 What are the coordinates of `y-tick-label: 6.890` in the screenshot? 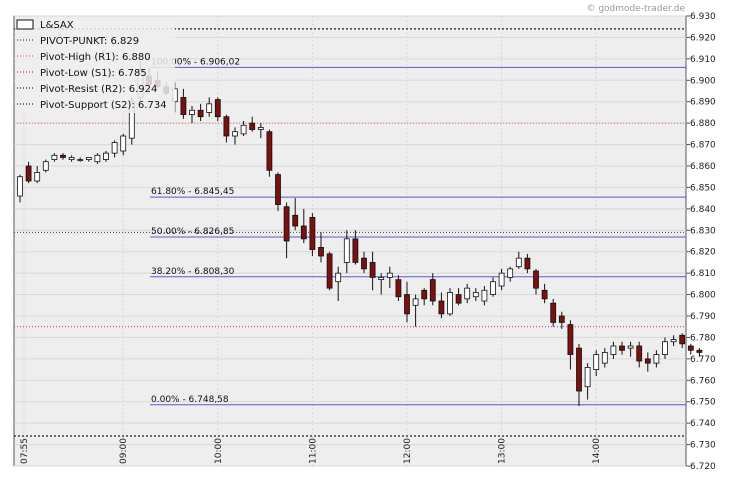 It's located at (703, 103).